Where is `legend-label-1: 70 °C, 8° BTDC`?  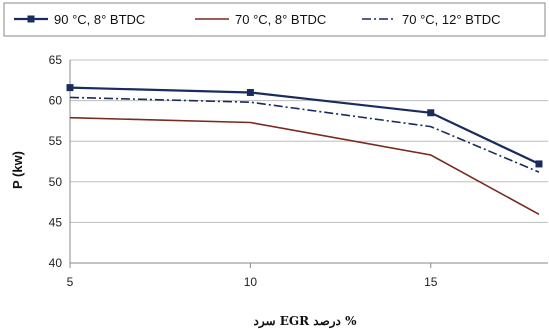
legend-label-1: 70 °C, 8° BTDC is located at coordinates (280, 19).